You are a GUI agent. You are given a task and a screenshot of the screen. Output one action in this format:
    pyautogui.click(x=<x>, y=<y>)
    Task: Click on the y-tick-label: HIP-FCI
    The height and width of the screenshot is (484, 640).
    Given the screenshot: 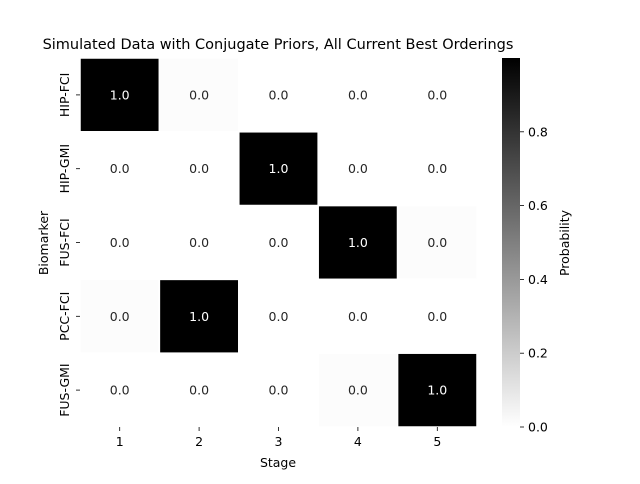 What is the action you would take?
    pyautogui.click(x=64, y=95)
    